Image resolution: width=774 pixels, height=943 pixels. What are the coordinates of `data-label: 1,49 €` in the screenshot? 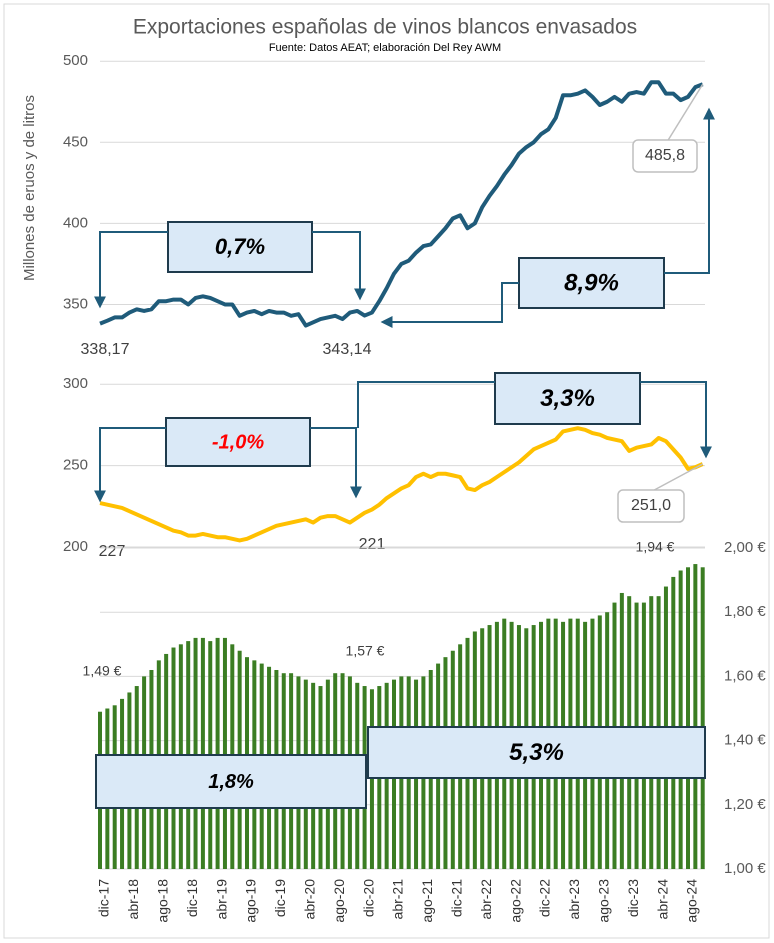 It's located at (102, 671).